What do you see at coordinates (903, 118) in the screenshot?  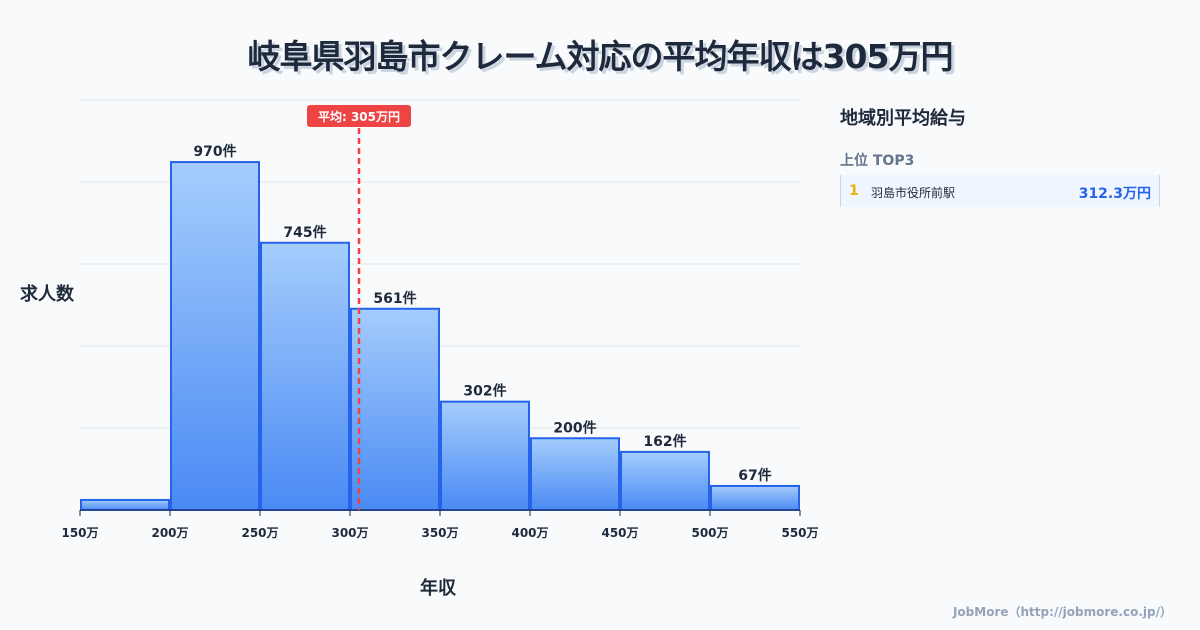 I see `regional-salary-title: 地域別平均給与` at bounding box center [903, 118].